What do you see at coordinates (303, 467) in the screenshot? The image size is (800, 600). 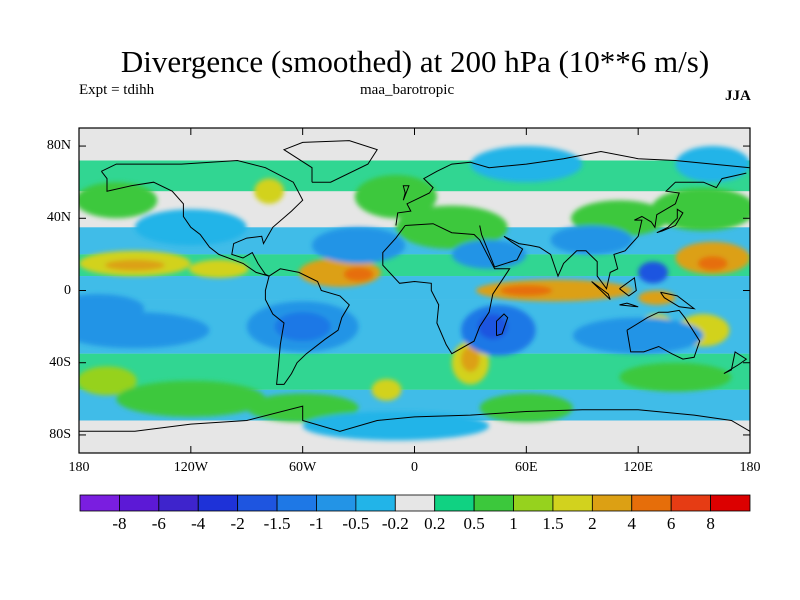 I see `lon-label: 60W` at bounding box center [303, 467].